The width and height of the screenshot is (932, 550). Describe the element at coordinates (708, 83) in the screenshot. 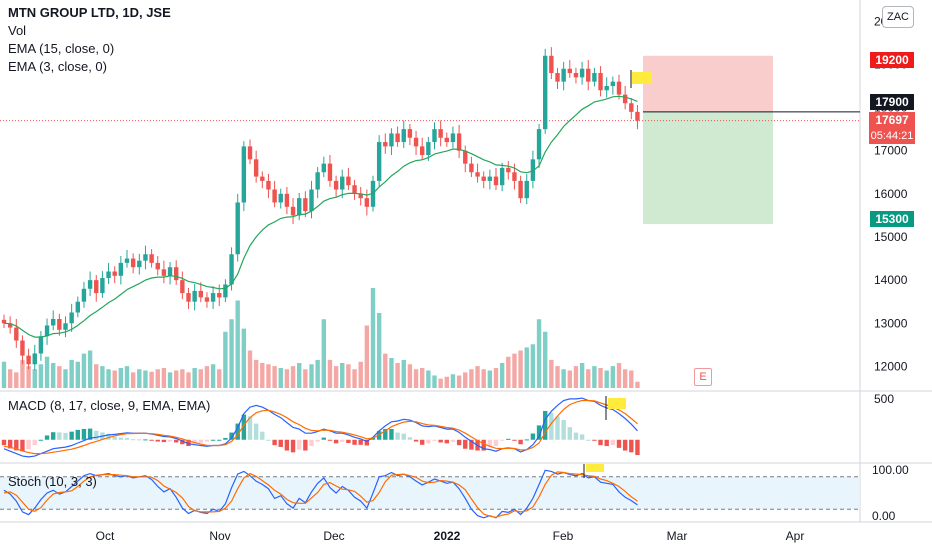

I see `target-zone` at that location.